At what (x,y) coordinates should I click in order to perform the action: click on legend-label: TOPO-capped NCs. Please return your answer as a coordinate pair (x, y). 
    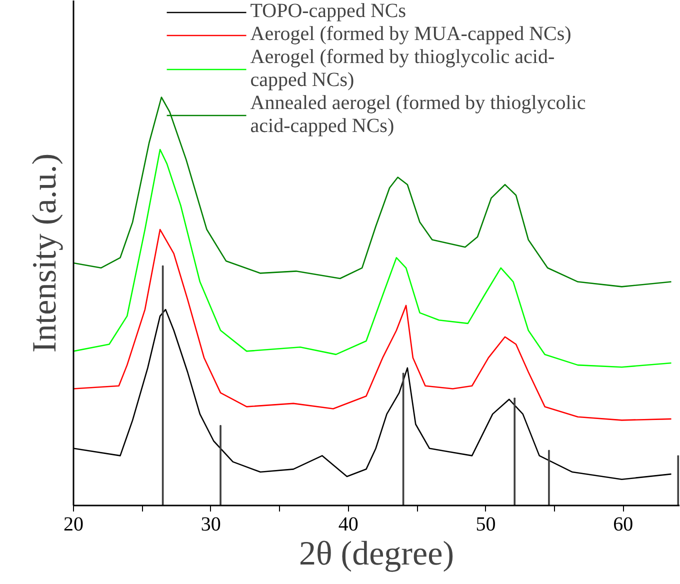
    Looking at the image, I should click on (328, 11).